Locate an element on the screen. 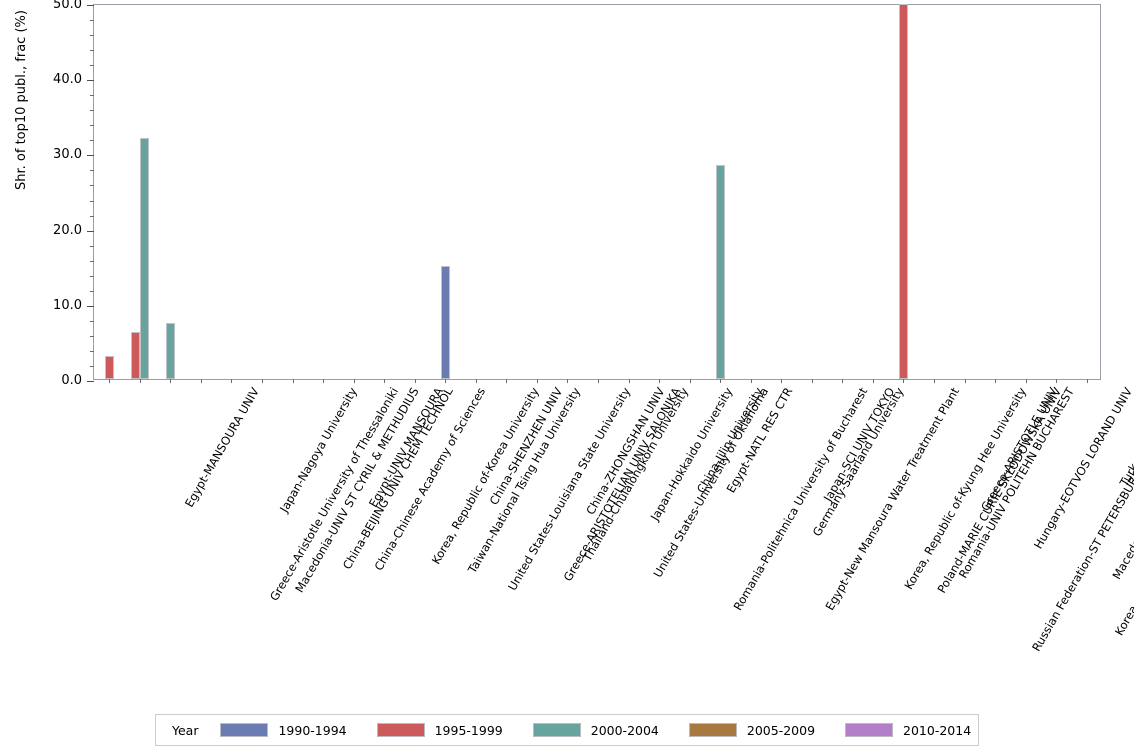 This screenshot has width=1134, height=756. y-axis-tick-label: 10.0 is located at coordinates (67, 305).